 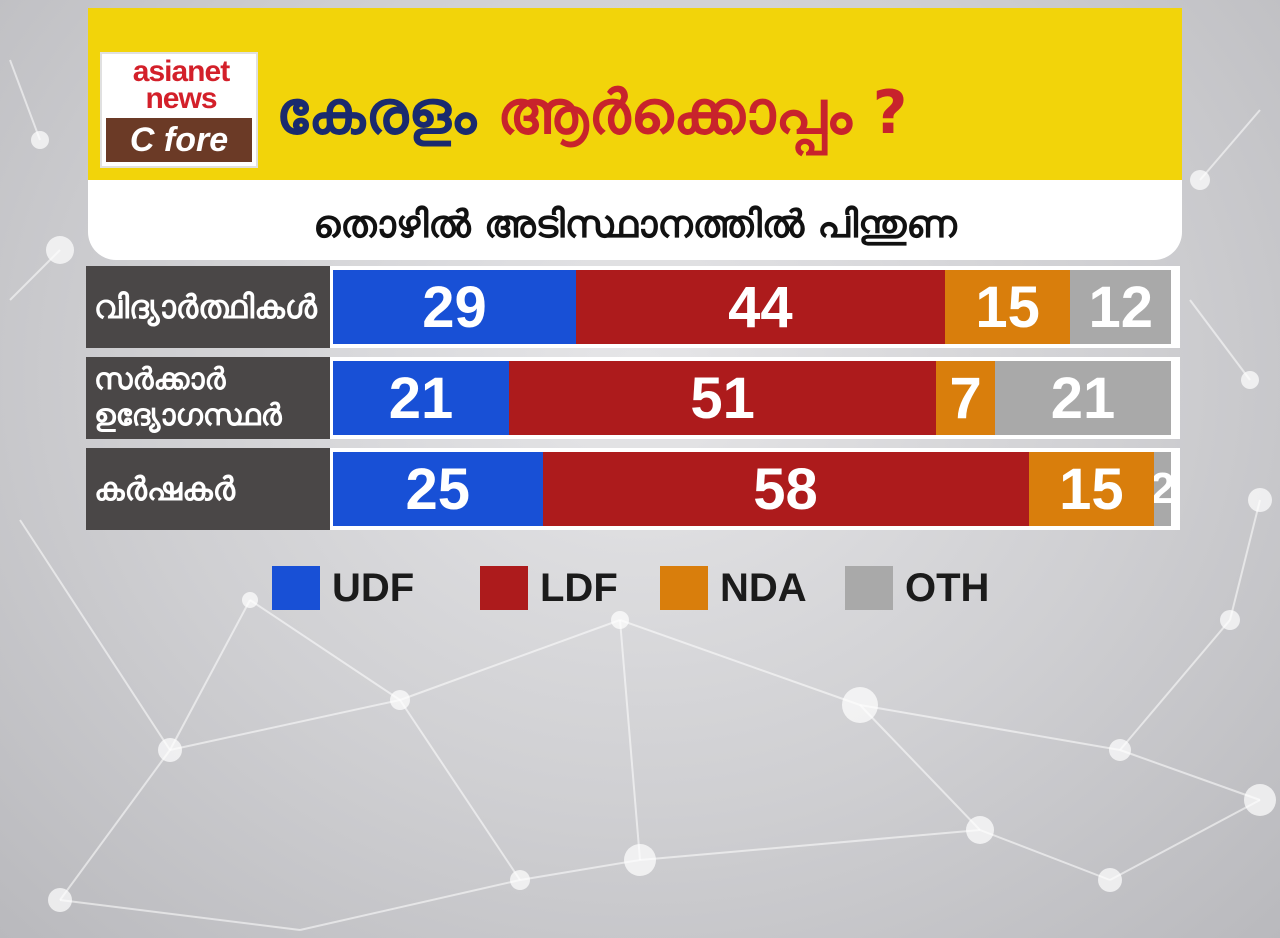 I want to click on bar-segment-ldf: 51, so click(x=722, y=398).